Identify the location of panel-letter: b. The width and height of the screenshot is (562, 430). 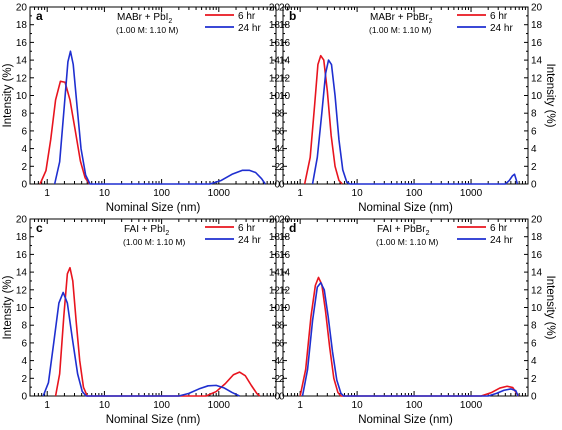
(292, 16).